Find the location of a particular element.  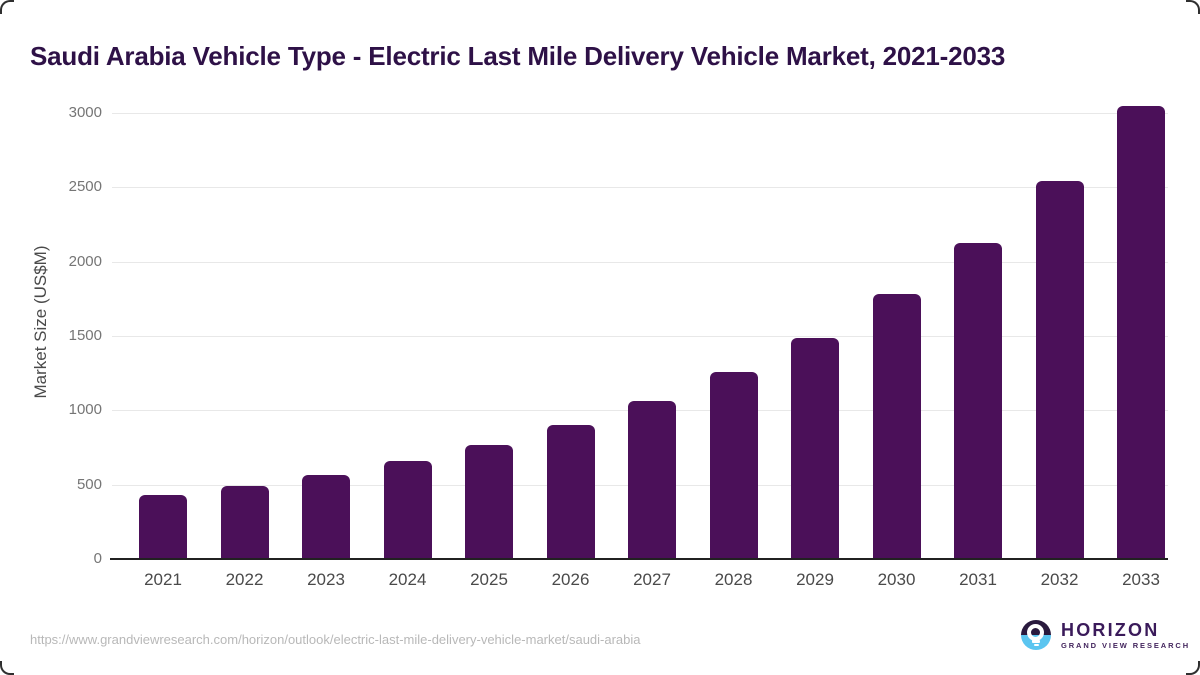

logo-name: HORIZON is located at coordinates (1110, 629).